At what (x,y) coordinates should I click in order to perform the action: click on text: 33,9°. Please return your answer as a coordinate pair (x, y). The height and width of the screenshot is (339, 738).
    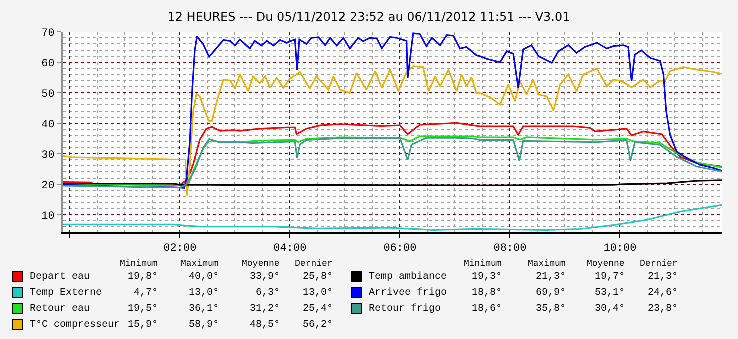
    Looking at the image, I should click on (265, 277).